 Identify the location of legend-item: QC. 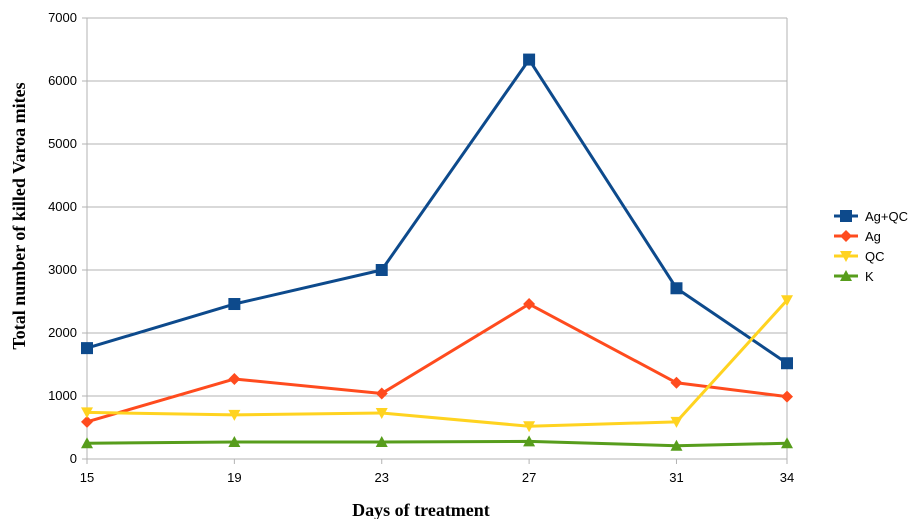
(859, 256).